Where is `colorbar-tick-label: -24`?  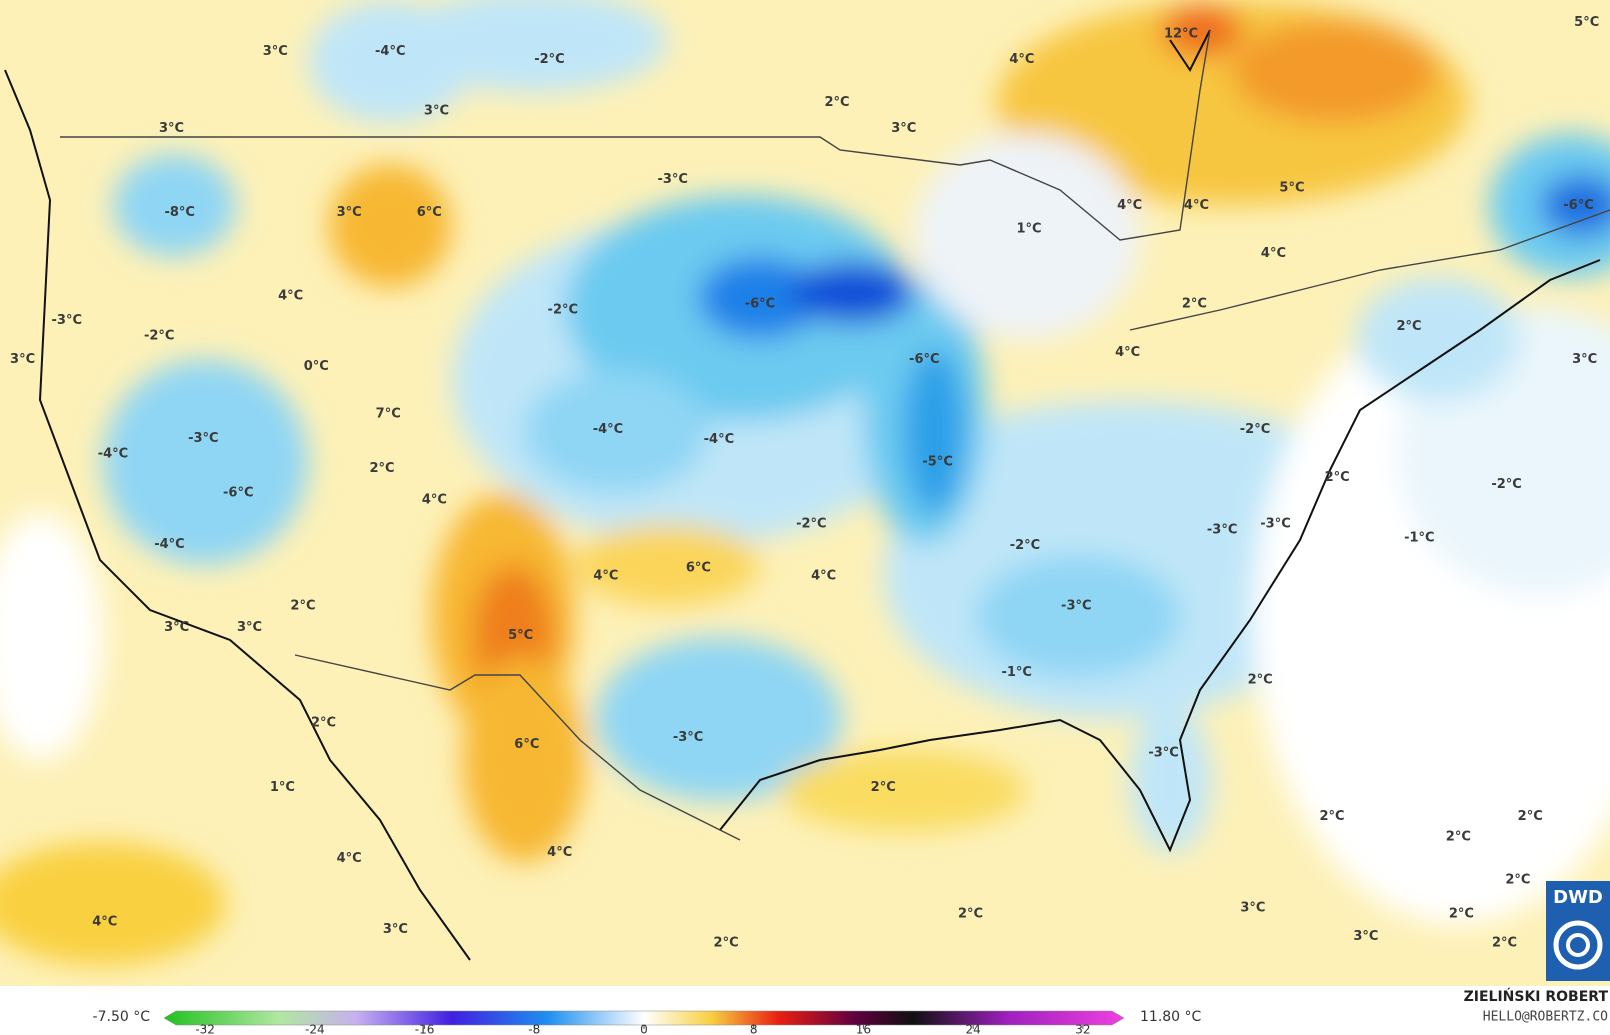 colorbar-tick-label: -24 is located at coordinates (315, 1029).